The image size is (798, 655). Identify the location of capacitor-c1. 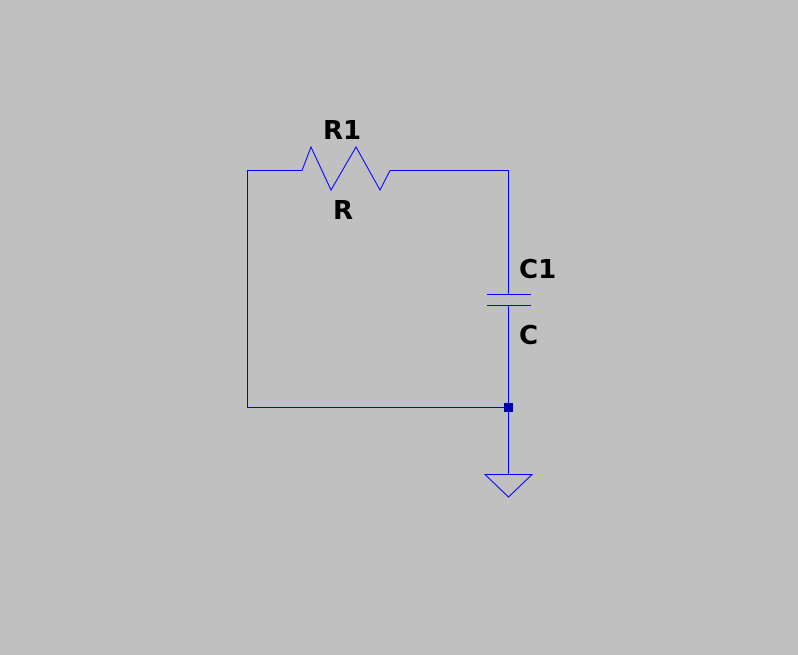
(509, 300).